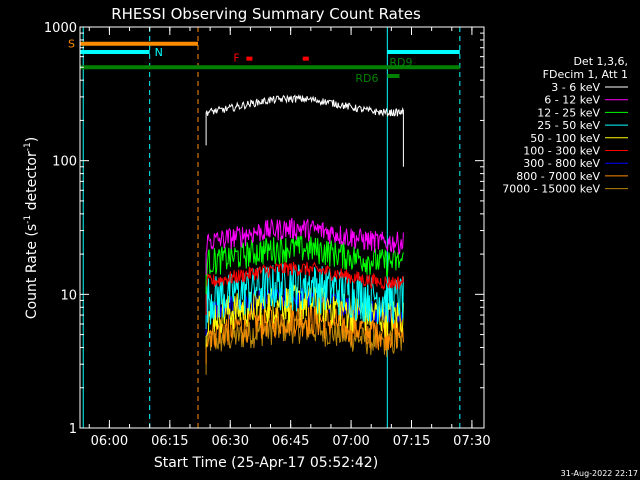 The height and width of the screenshot is (480, 640). Describe the element at coordinates (230, 441) in the screenshot. I see `x-tick-label: 06:30` at that location.